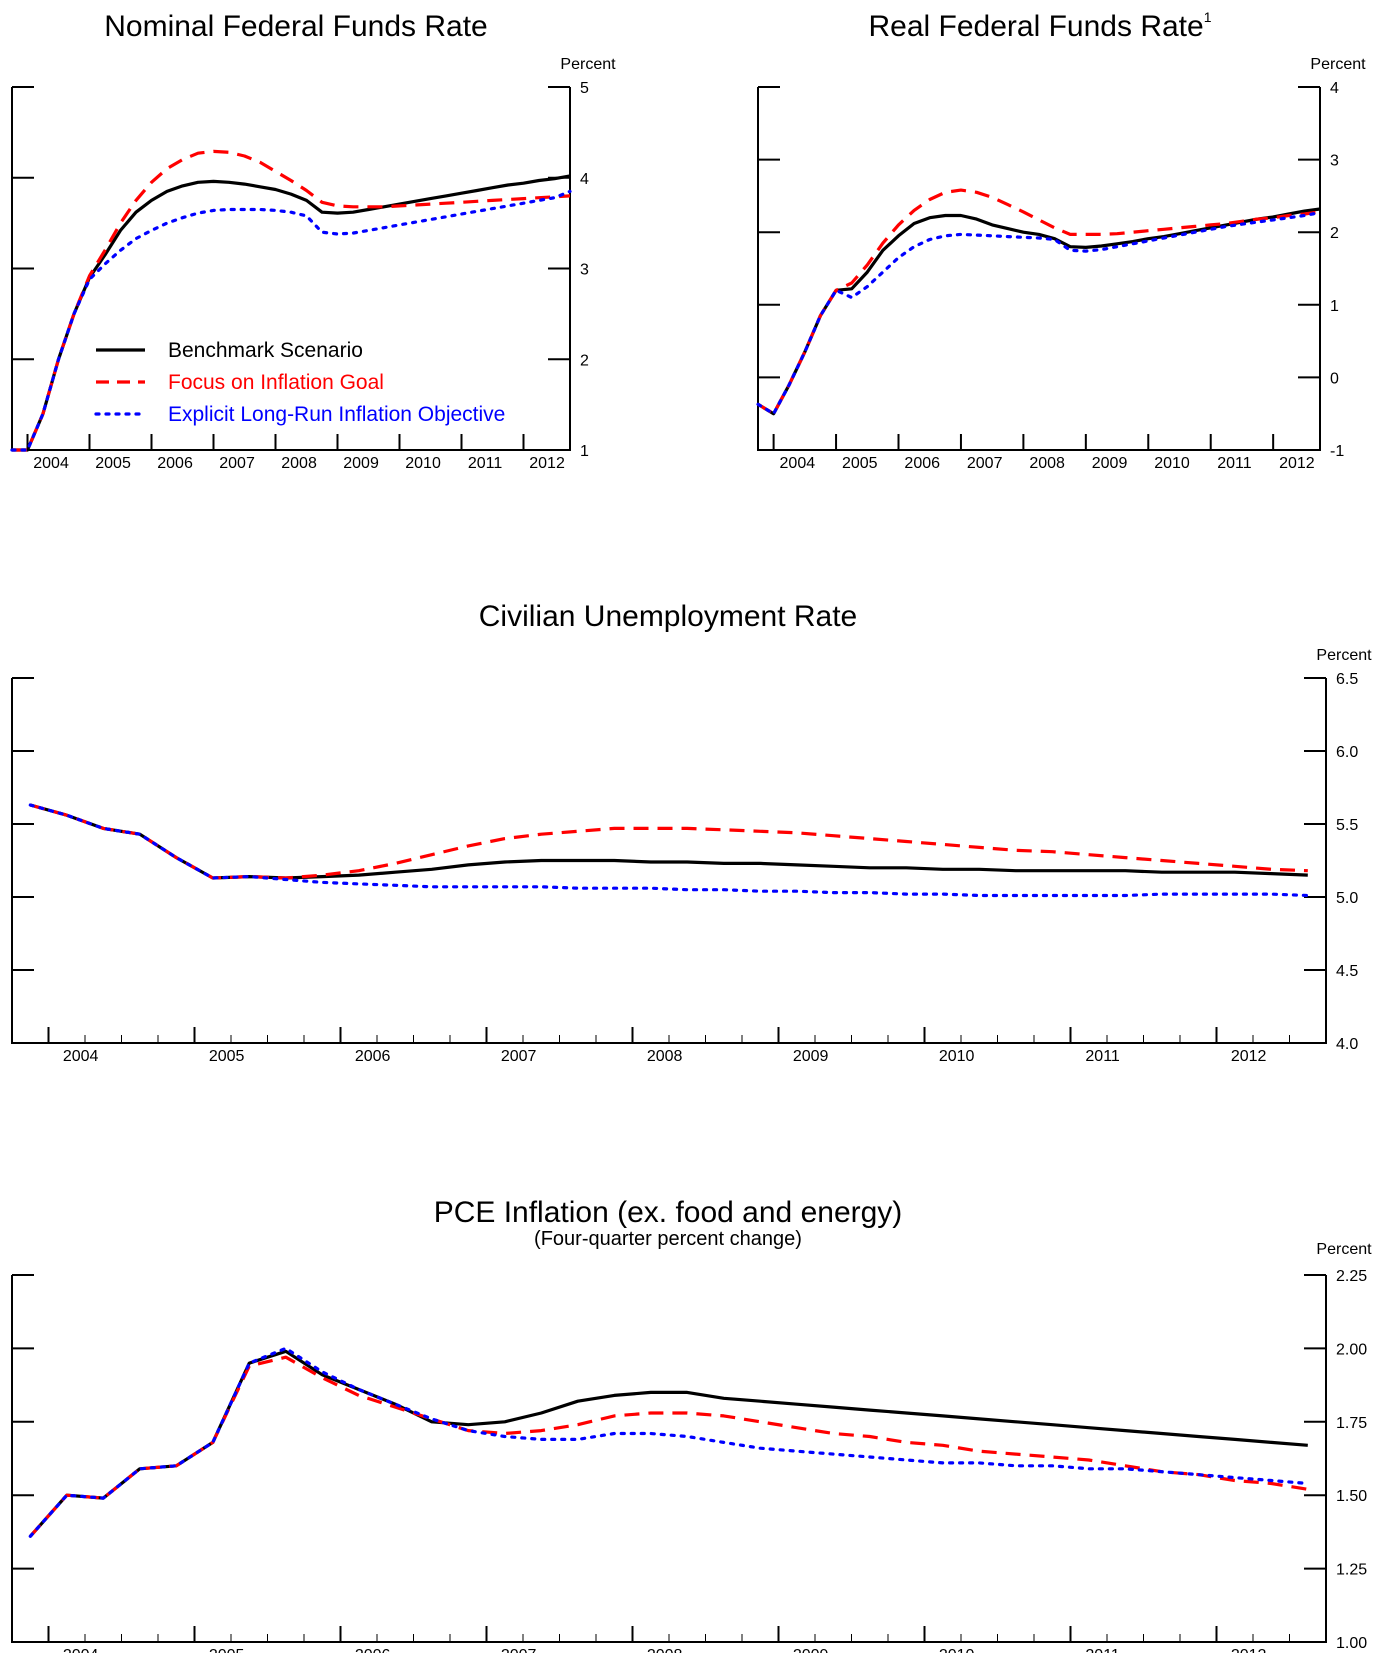 The image size is (1396, 1653). What do you see at coordinates (1347, 825) in the screenshot?
I see `y-tick-label: 5.5` at bounding box center [1347, 825].